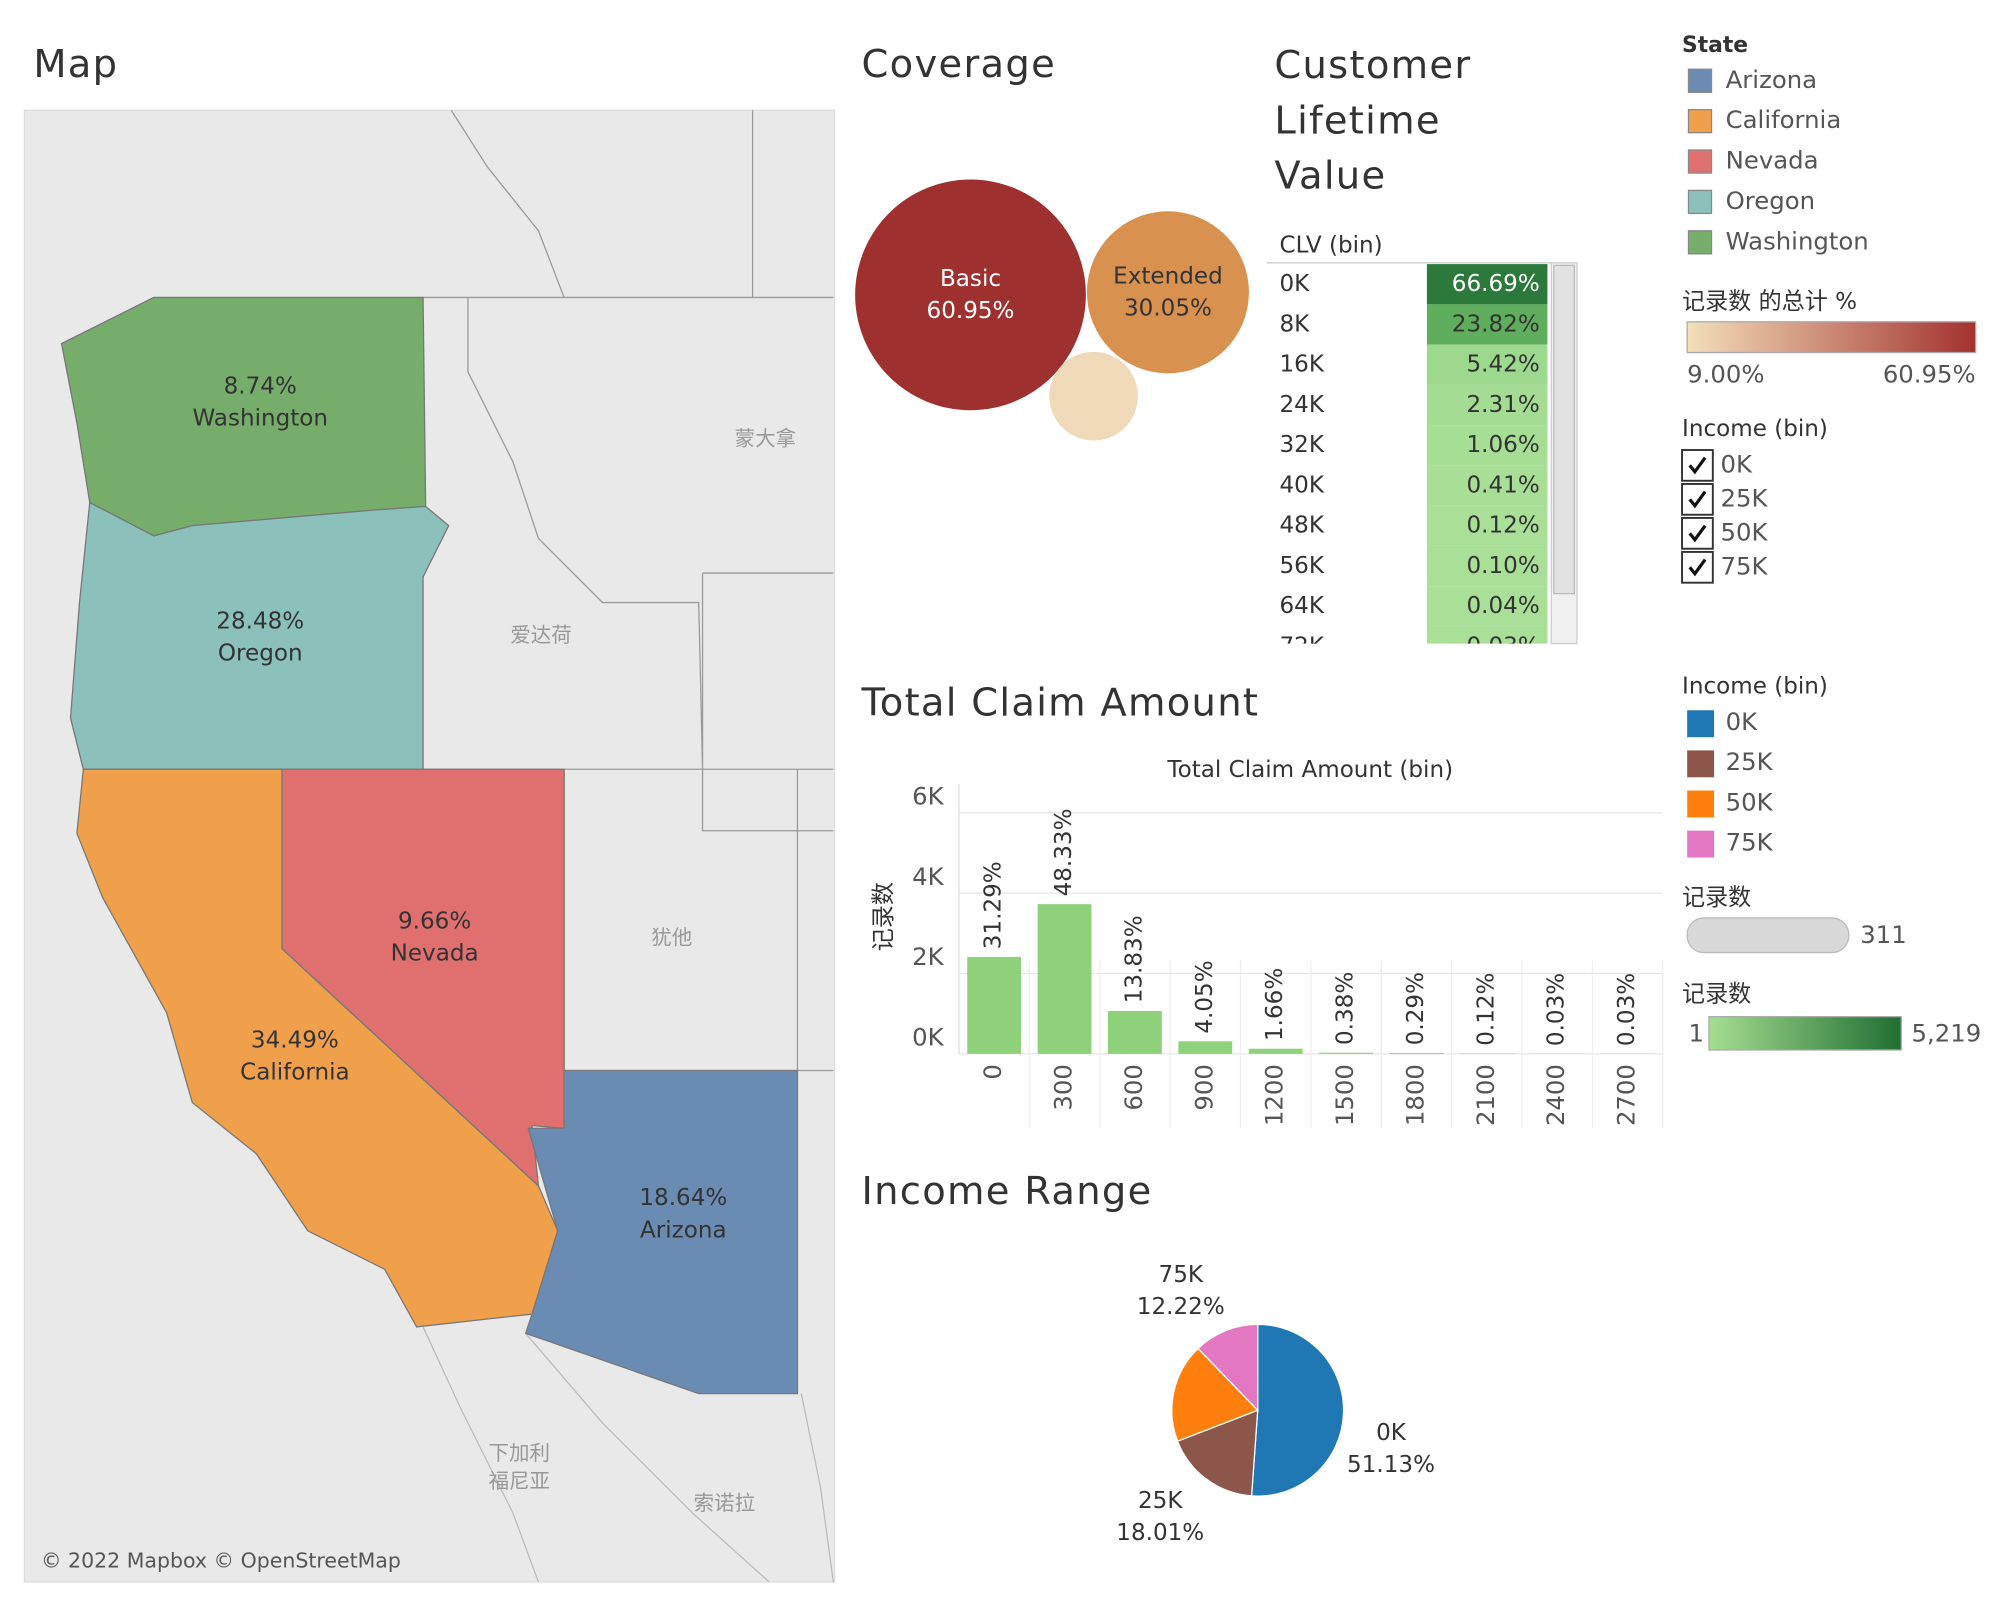 The width and height of the screenshot is (2000, 1600). What do you see at coordinates (1205, 996) in the screenshot?
I see `bar-percent-label: 4.05%` at bounding box center [1205, 996].